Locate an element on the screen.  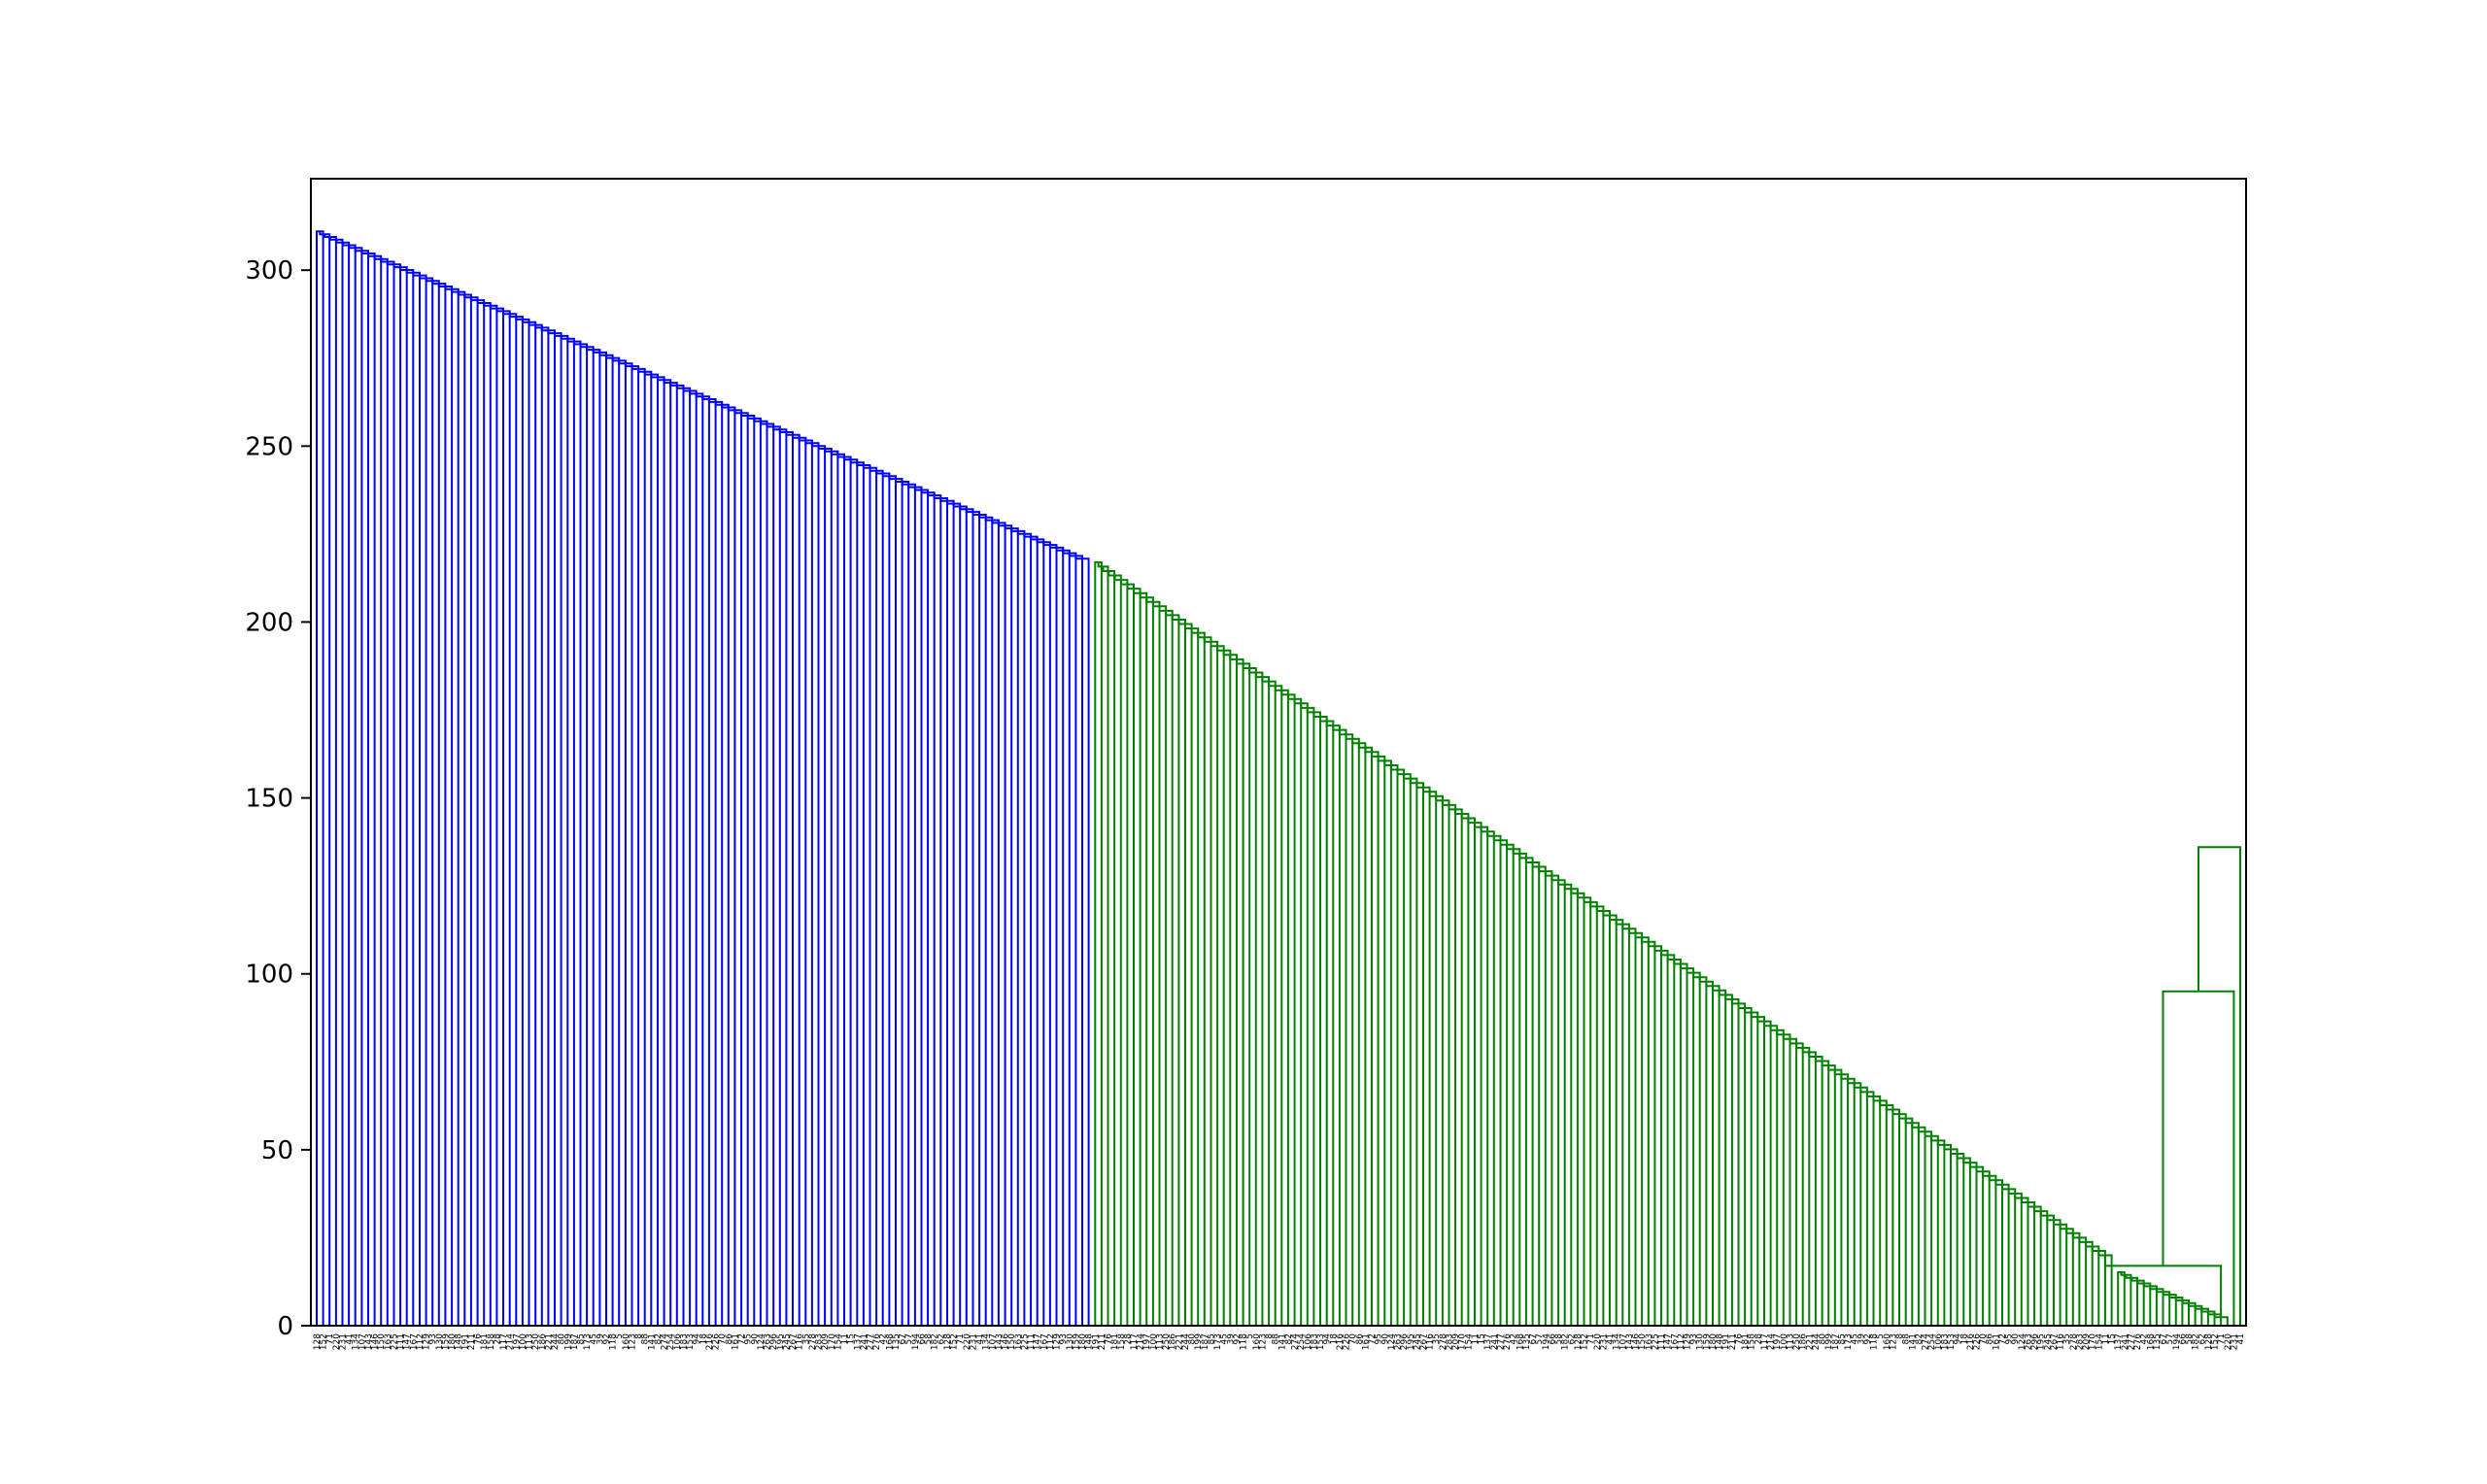
leaf-label: 147 is located at coordinates (1669, 1341).